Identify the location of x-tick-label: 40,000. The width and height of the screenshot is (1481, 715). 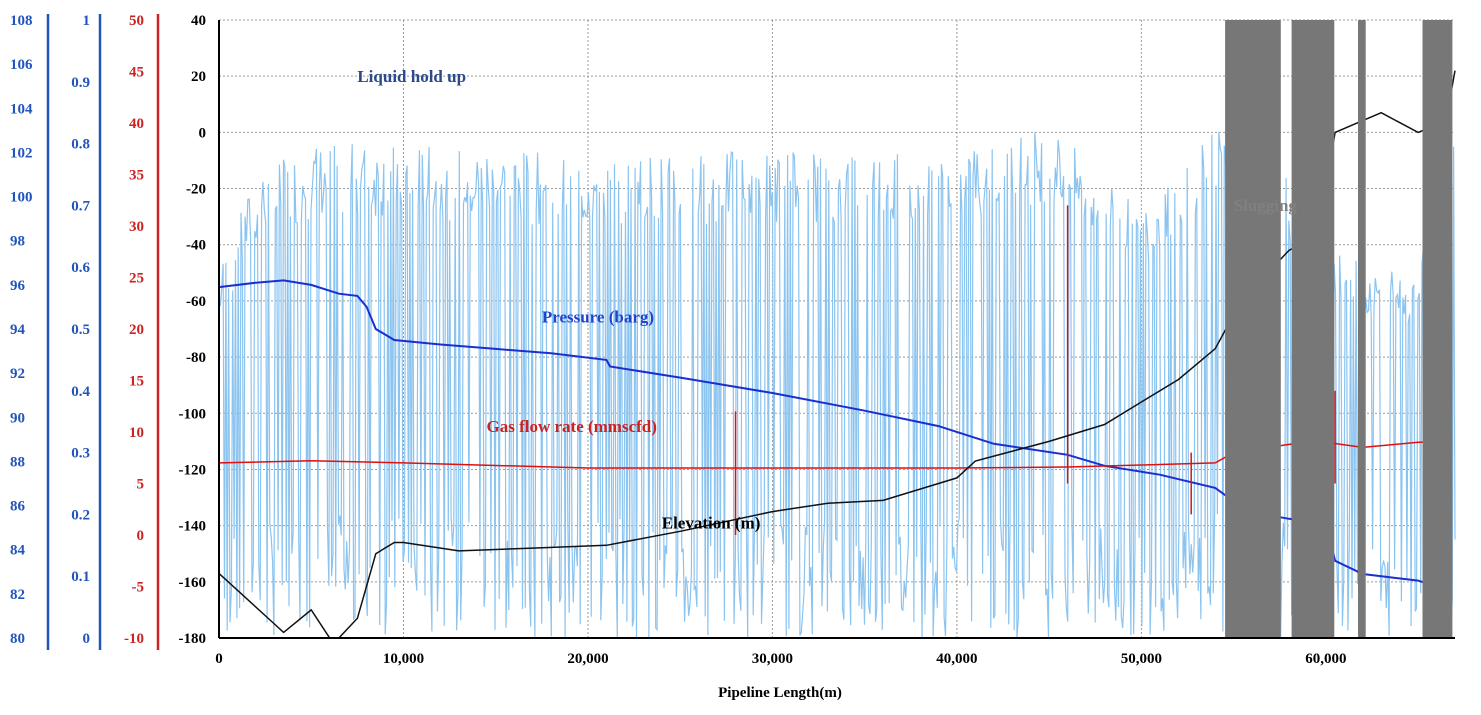
(956, 659).